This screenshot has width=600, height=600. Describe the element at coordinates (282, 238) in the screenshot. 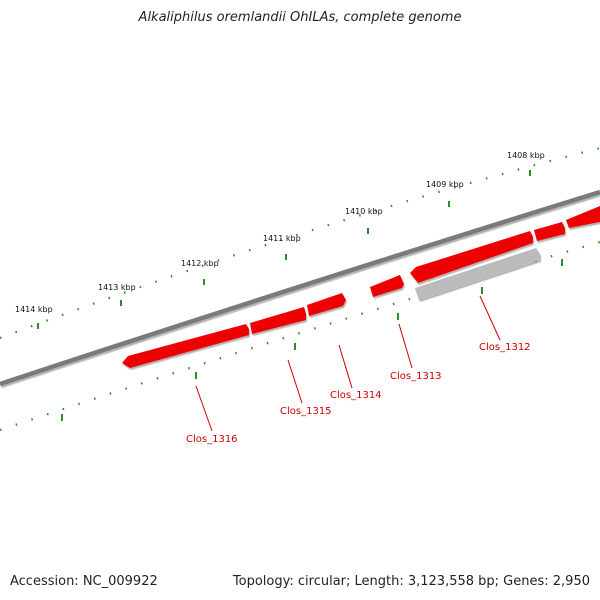

I see `tick-label-1411: 1411 kbp` at that location.